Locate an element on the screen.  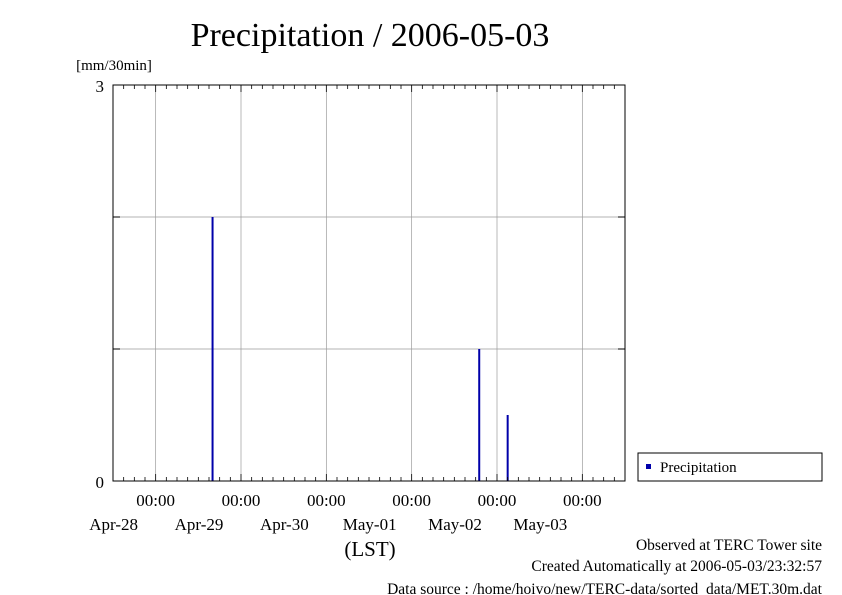
x-tick-date-label: Apr-30 is located at coordinates (284, 524).